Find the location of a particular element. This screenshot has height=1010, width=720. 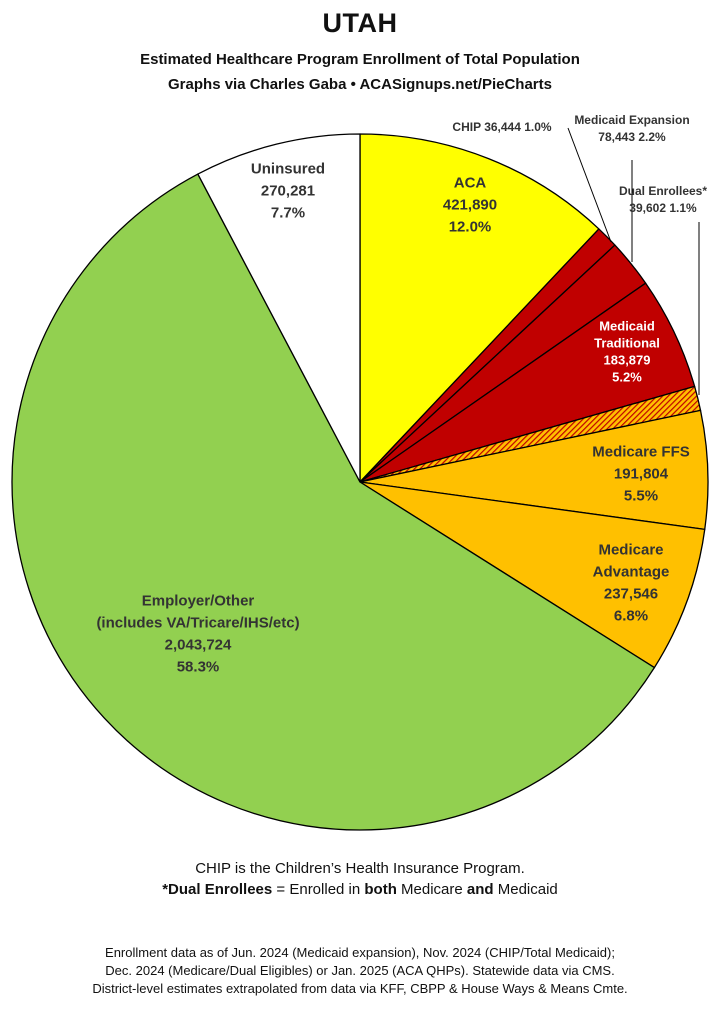

footnote-and: and is located at coordinates (480, 889).